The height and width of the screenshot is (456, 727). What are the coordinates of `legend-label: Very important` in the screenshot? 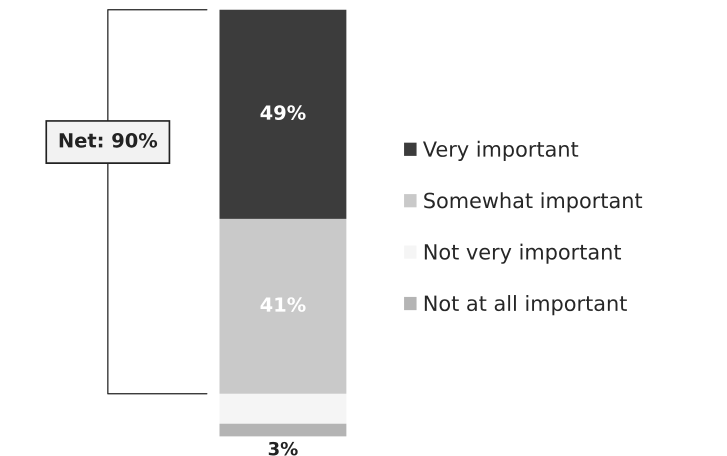 It's located at (500, 150).